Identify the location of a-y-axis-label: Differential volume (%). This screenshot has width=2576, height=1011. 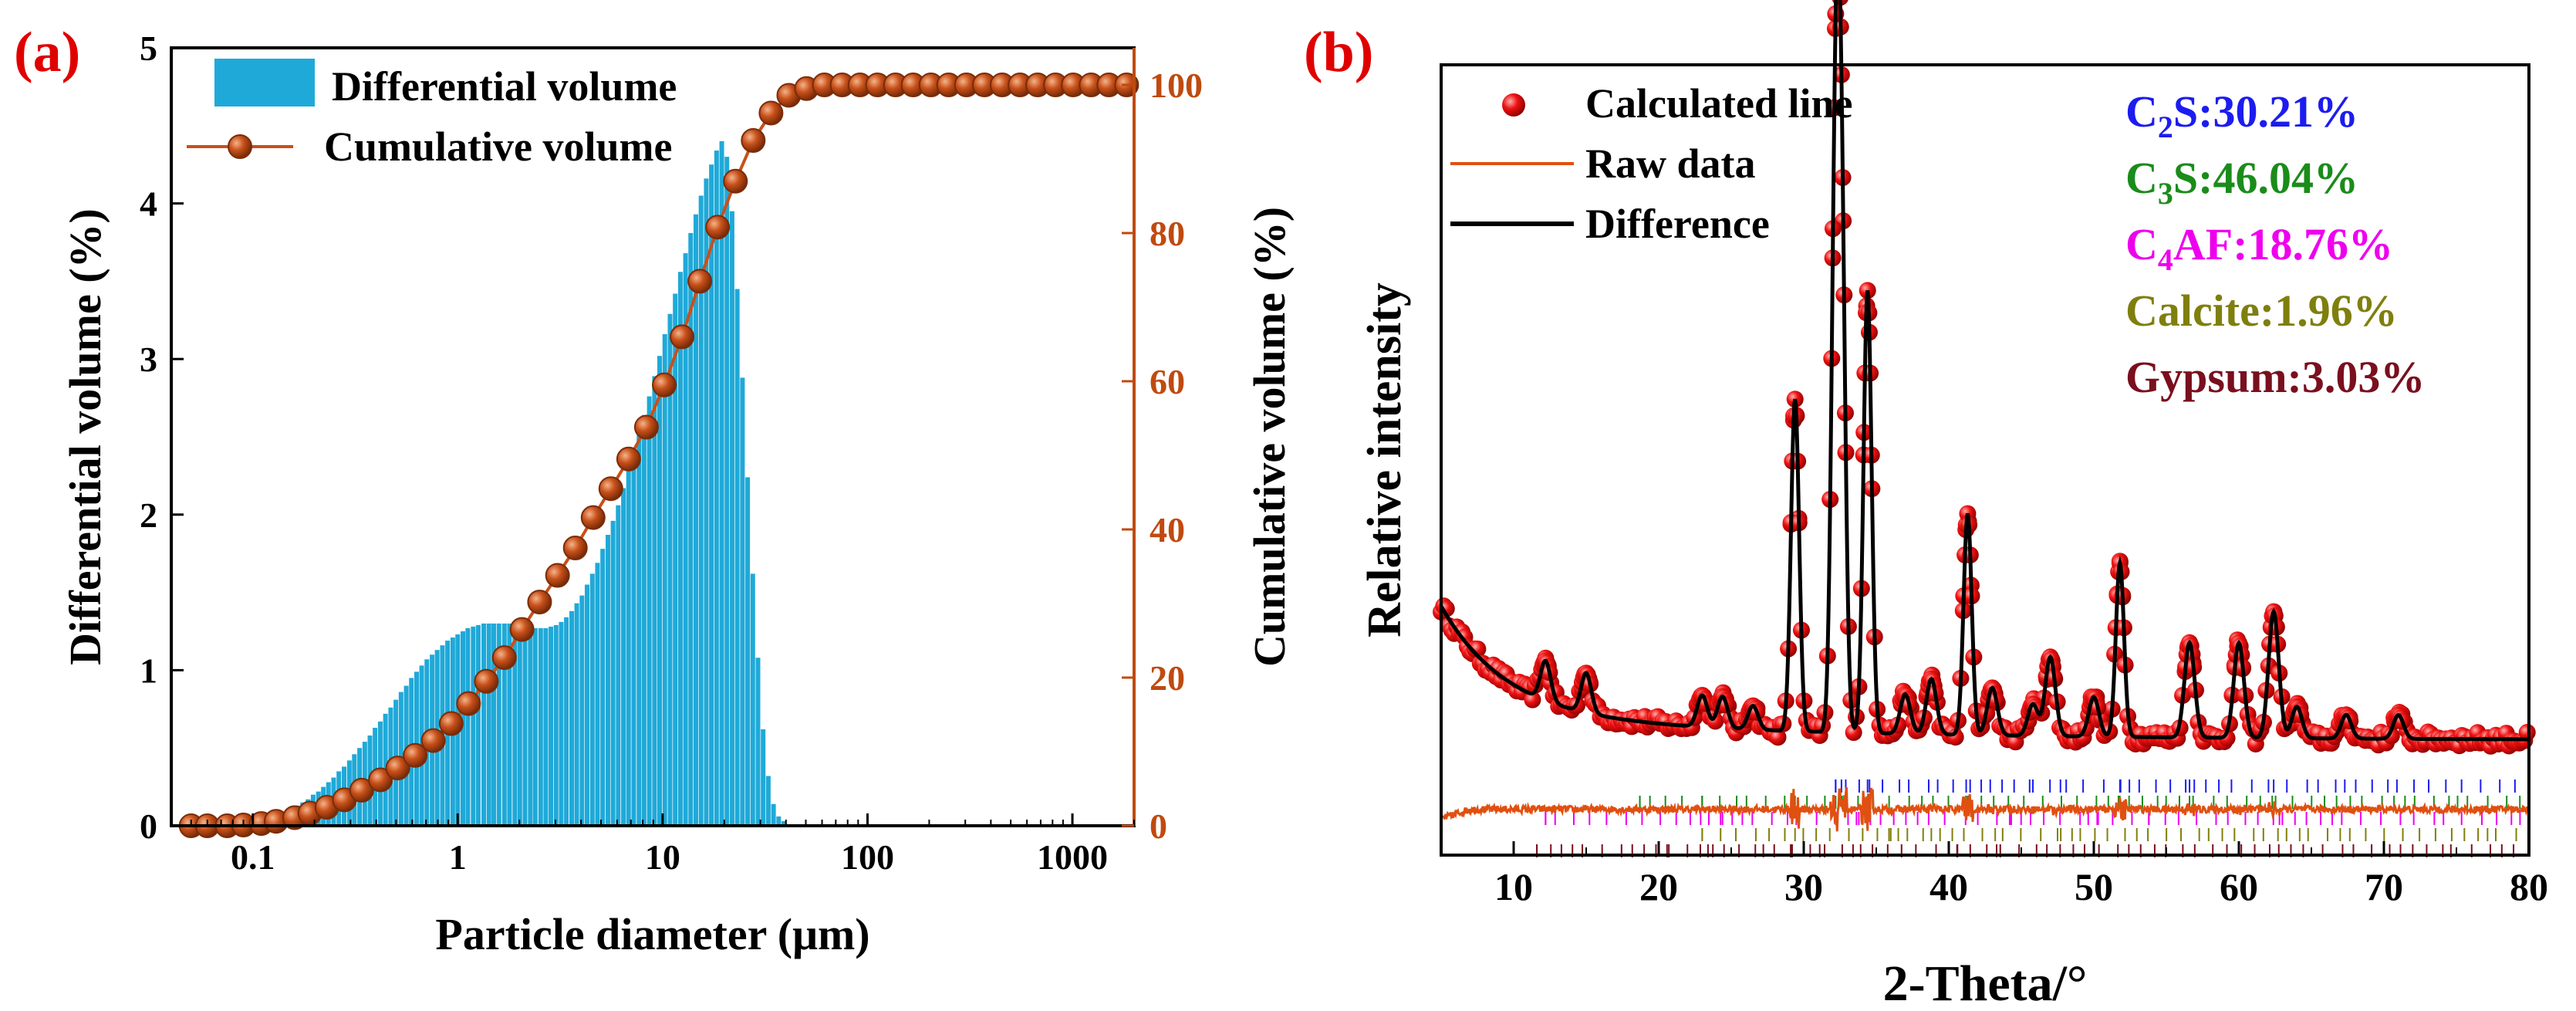
(85, 436).